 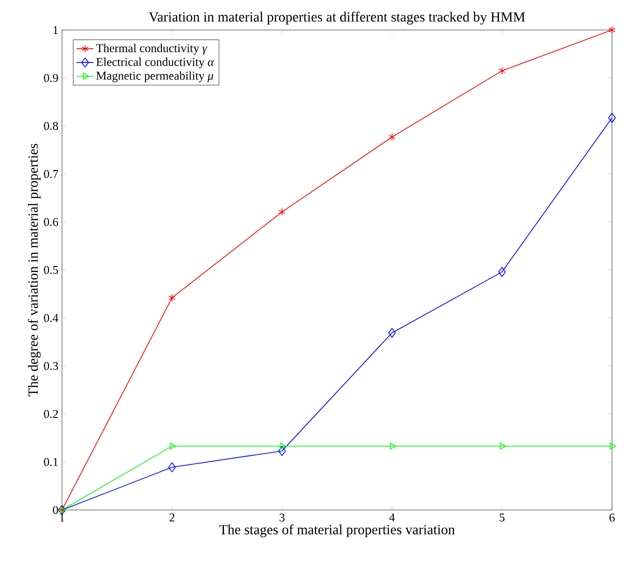 I want to click on y-tick-label: 0.5, so click(x=51, y=270).